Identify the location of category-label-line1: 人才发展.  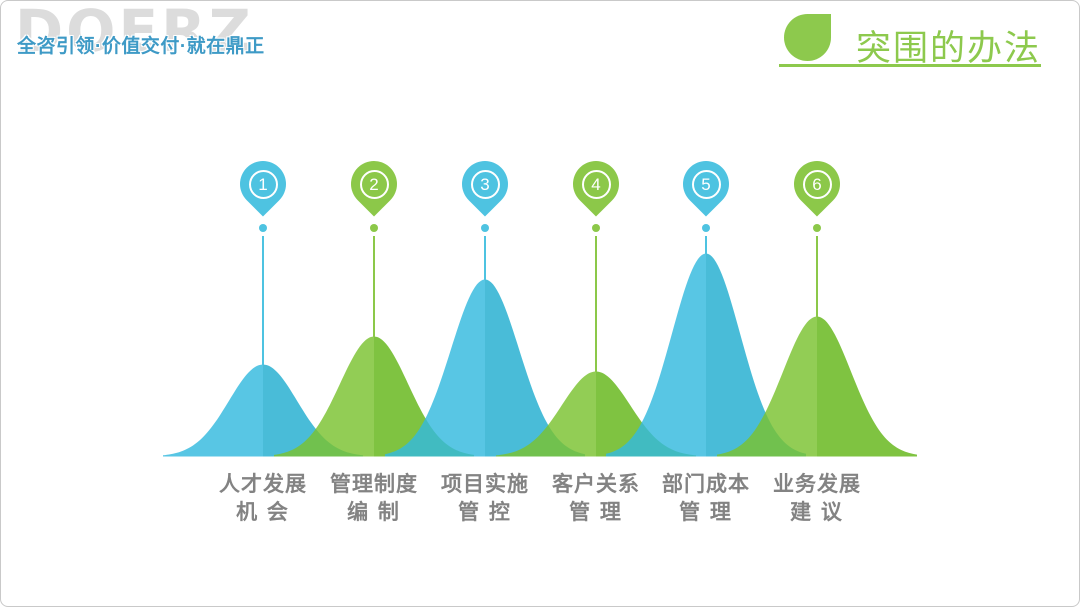
(263, 484).